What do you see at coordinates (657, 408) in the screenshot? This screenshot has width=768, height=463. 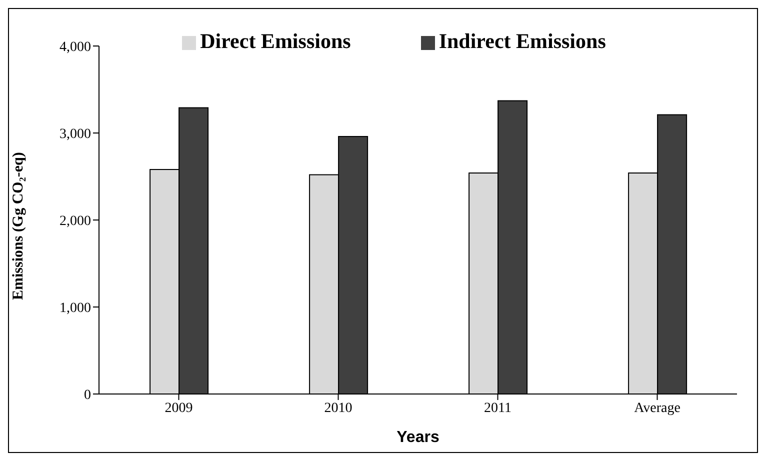 I see `x-tick-label: Average` at bounding box center [657, 408].